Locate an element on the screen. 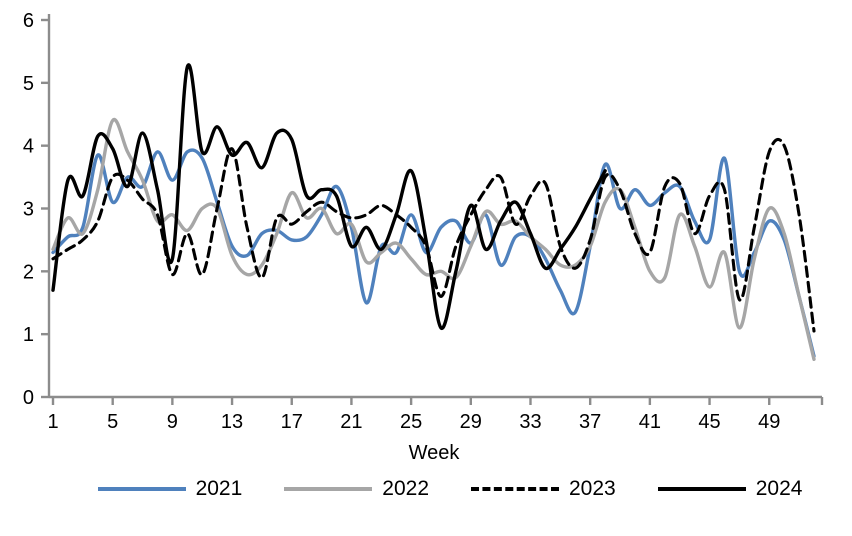 The image size is (852, 536). x-tick-label: 33 is located at coordinates (530, 422).